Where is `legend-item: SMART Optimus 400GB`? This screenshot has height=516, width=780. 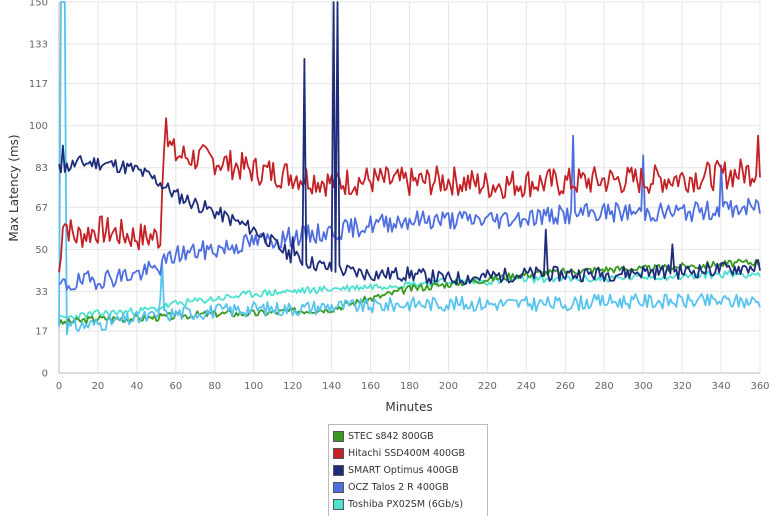
legend-item: SMART Optimus 400GB is located at coordinates (410, 470).